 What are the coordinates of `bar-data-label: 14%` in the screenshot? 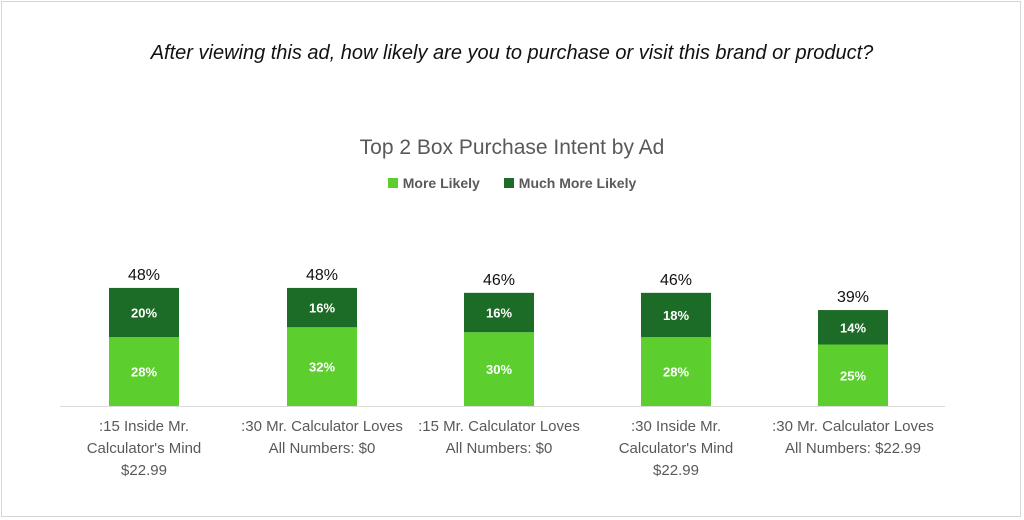 It's located at (853, 327).